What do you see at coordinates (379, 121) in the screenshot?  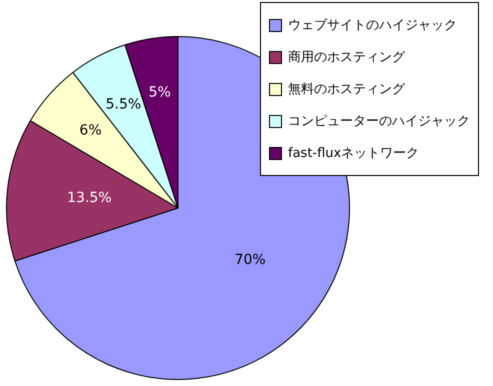 I see `legend-label: コンピューターのハイジャック` at bounding box center [379, 121].